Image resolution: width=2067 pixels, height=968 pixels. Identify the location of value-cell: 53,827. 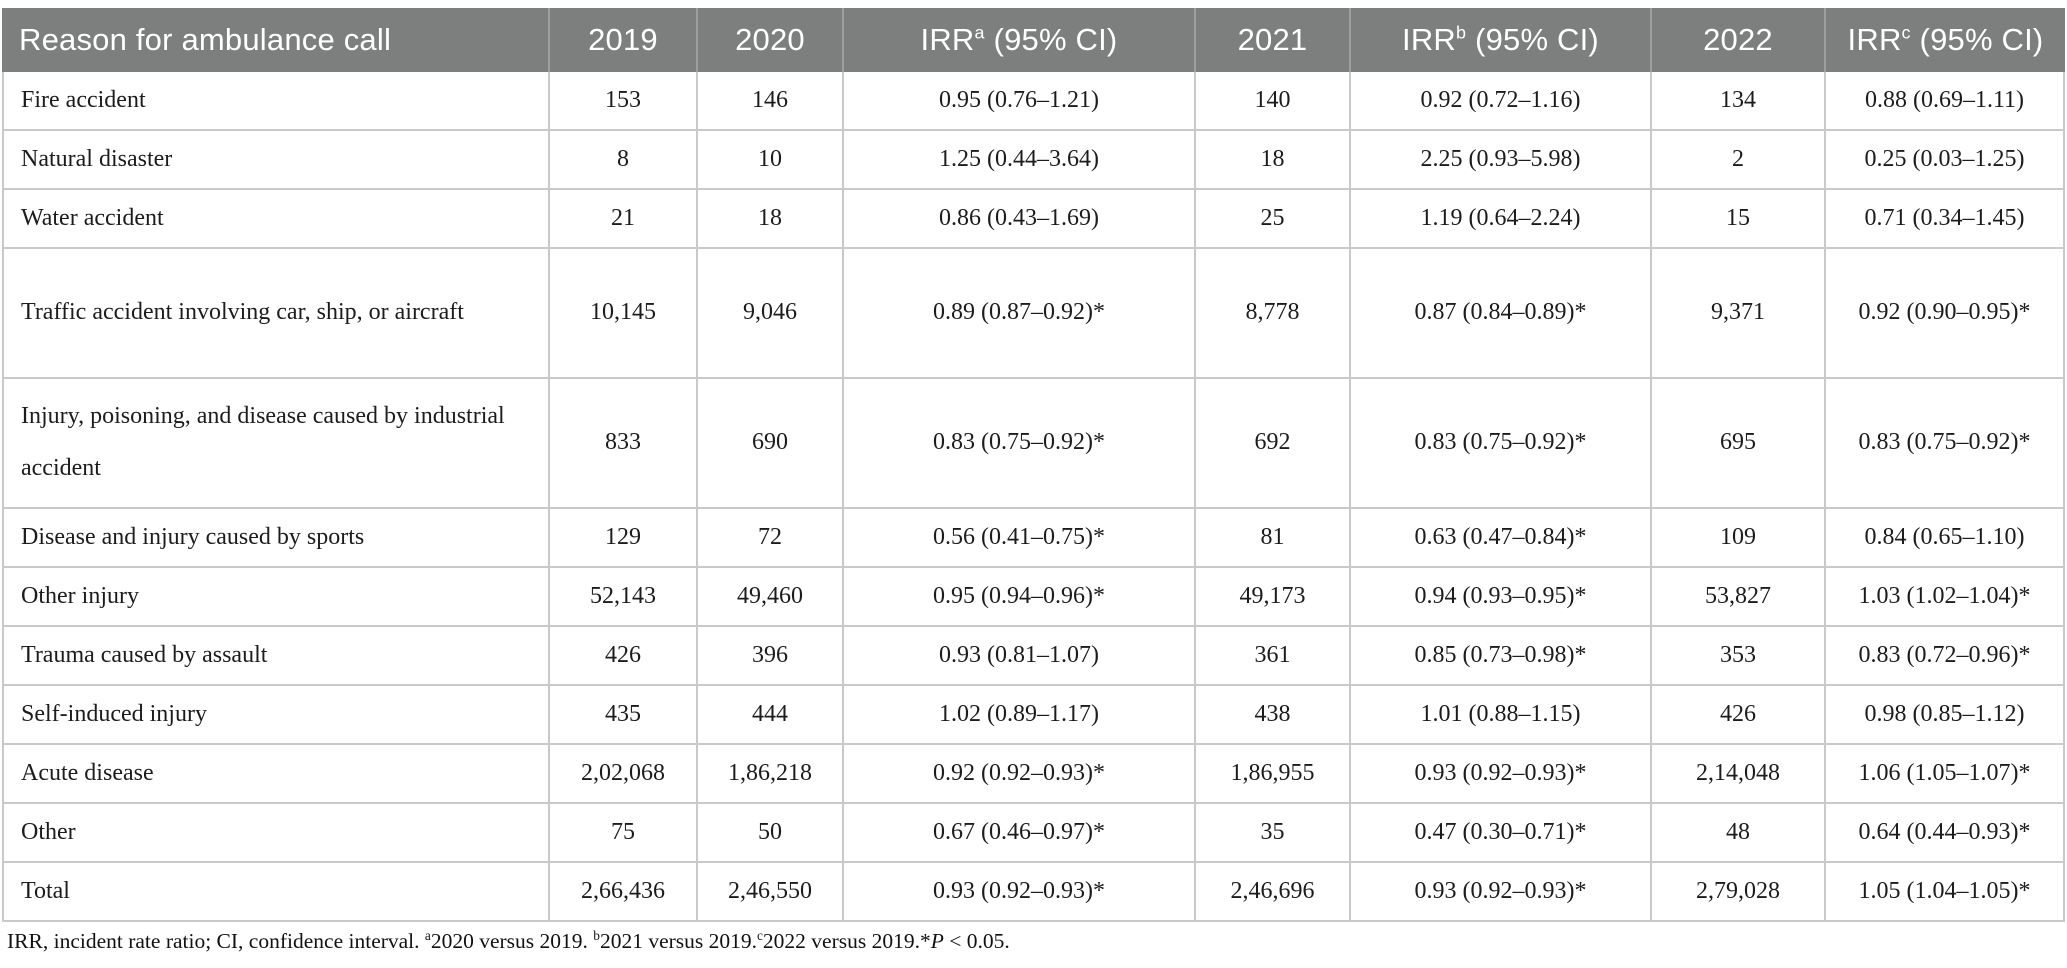
(1739, 597).